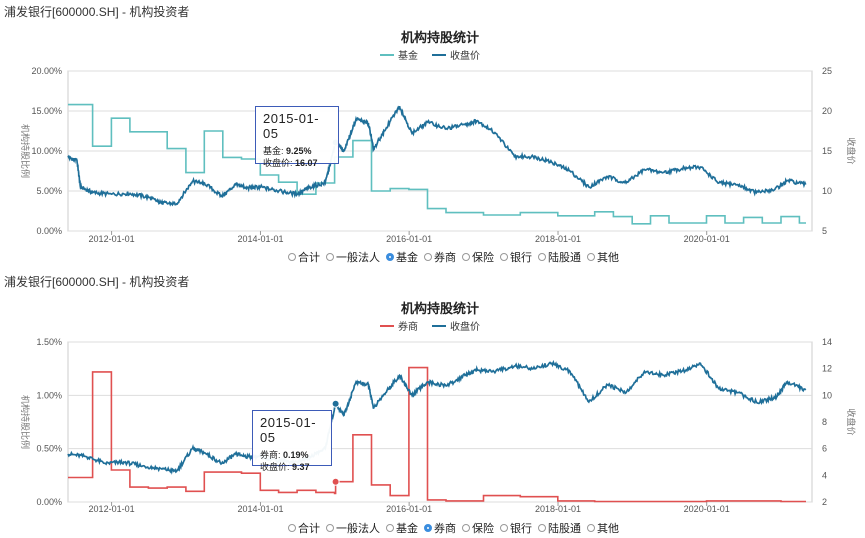 The width and height of the screenshot is (865, 538). Describe the element at coordinates (297, 137) in the screenshot. I see `chart-tooltip: 2015-01-05 基金: 9.25% 收盘价: 16.07` at that location.